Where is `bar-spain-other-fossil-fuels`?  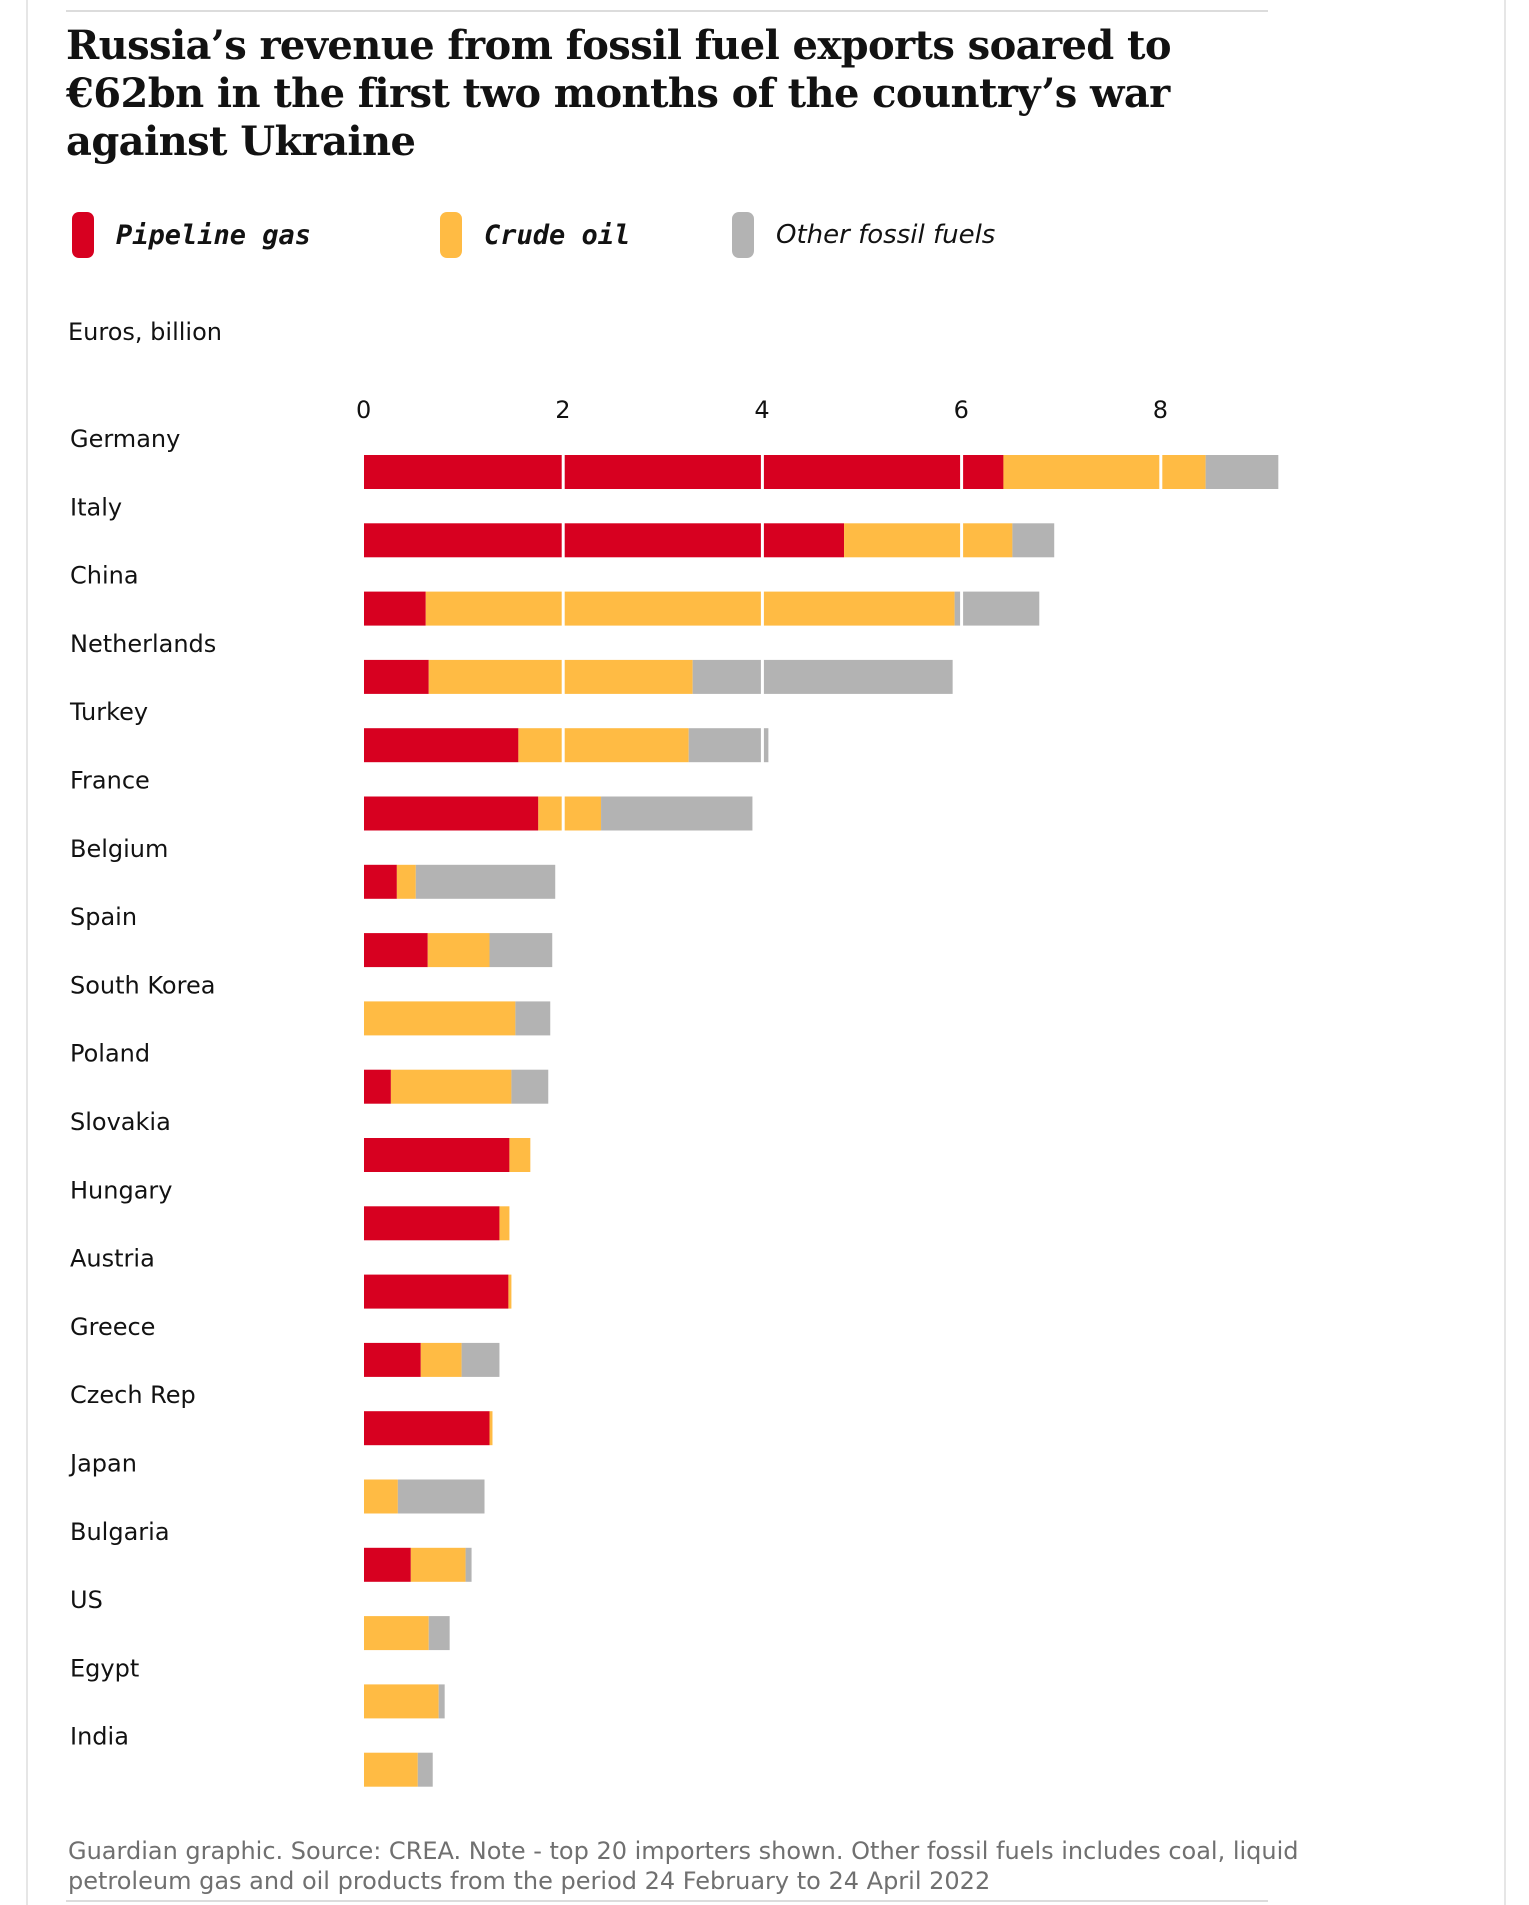
bar-spain-other-fossil-fuels is located at coordinates (521, 950).